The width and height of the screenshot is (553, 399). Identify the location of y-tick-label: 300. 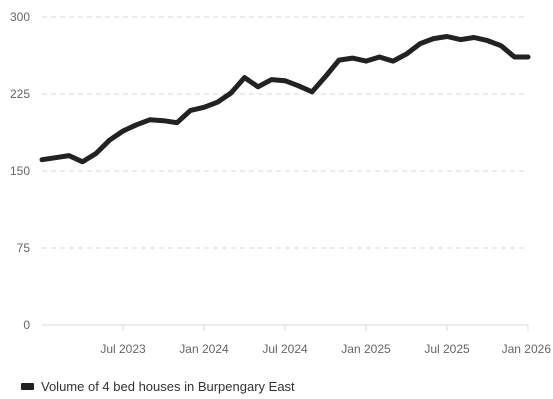
(20, 17).